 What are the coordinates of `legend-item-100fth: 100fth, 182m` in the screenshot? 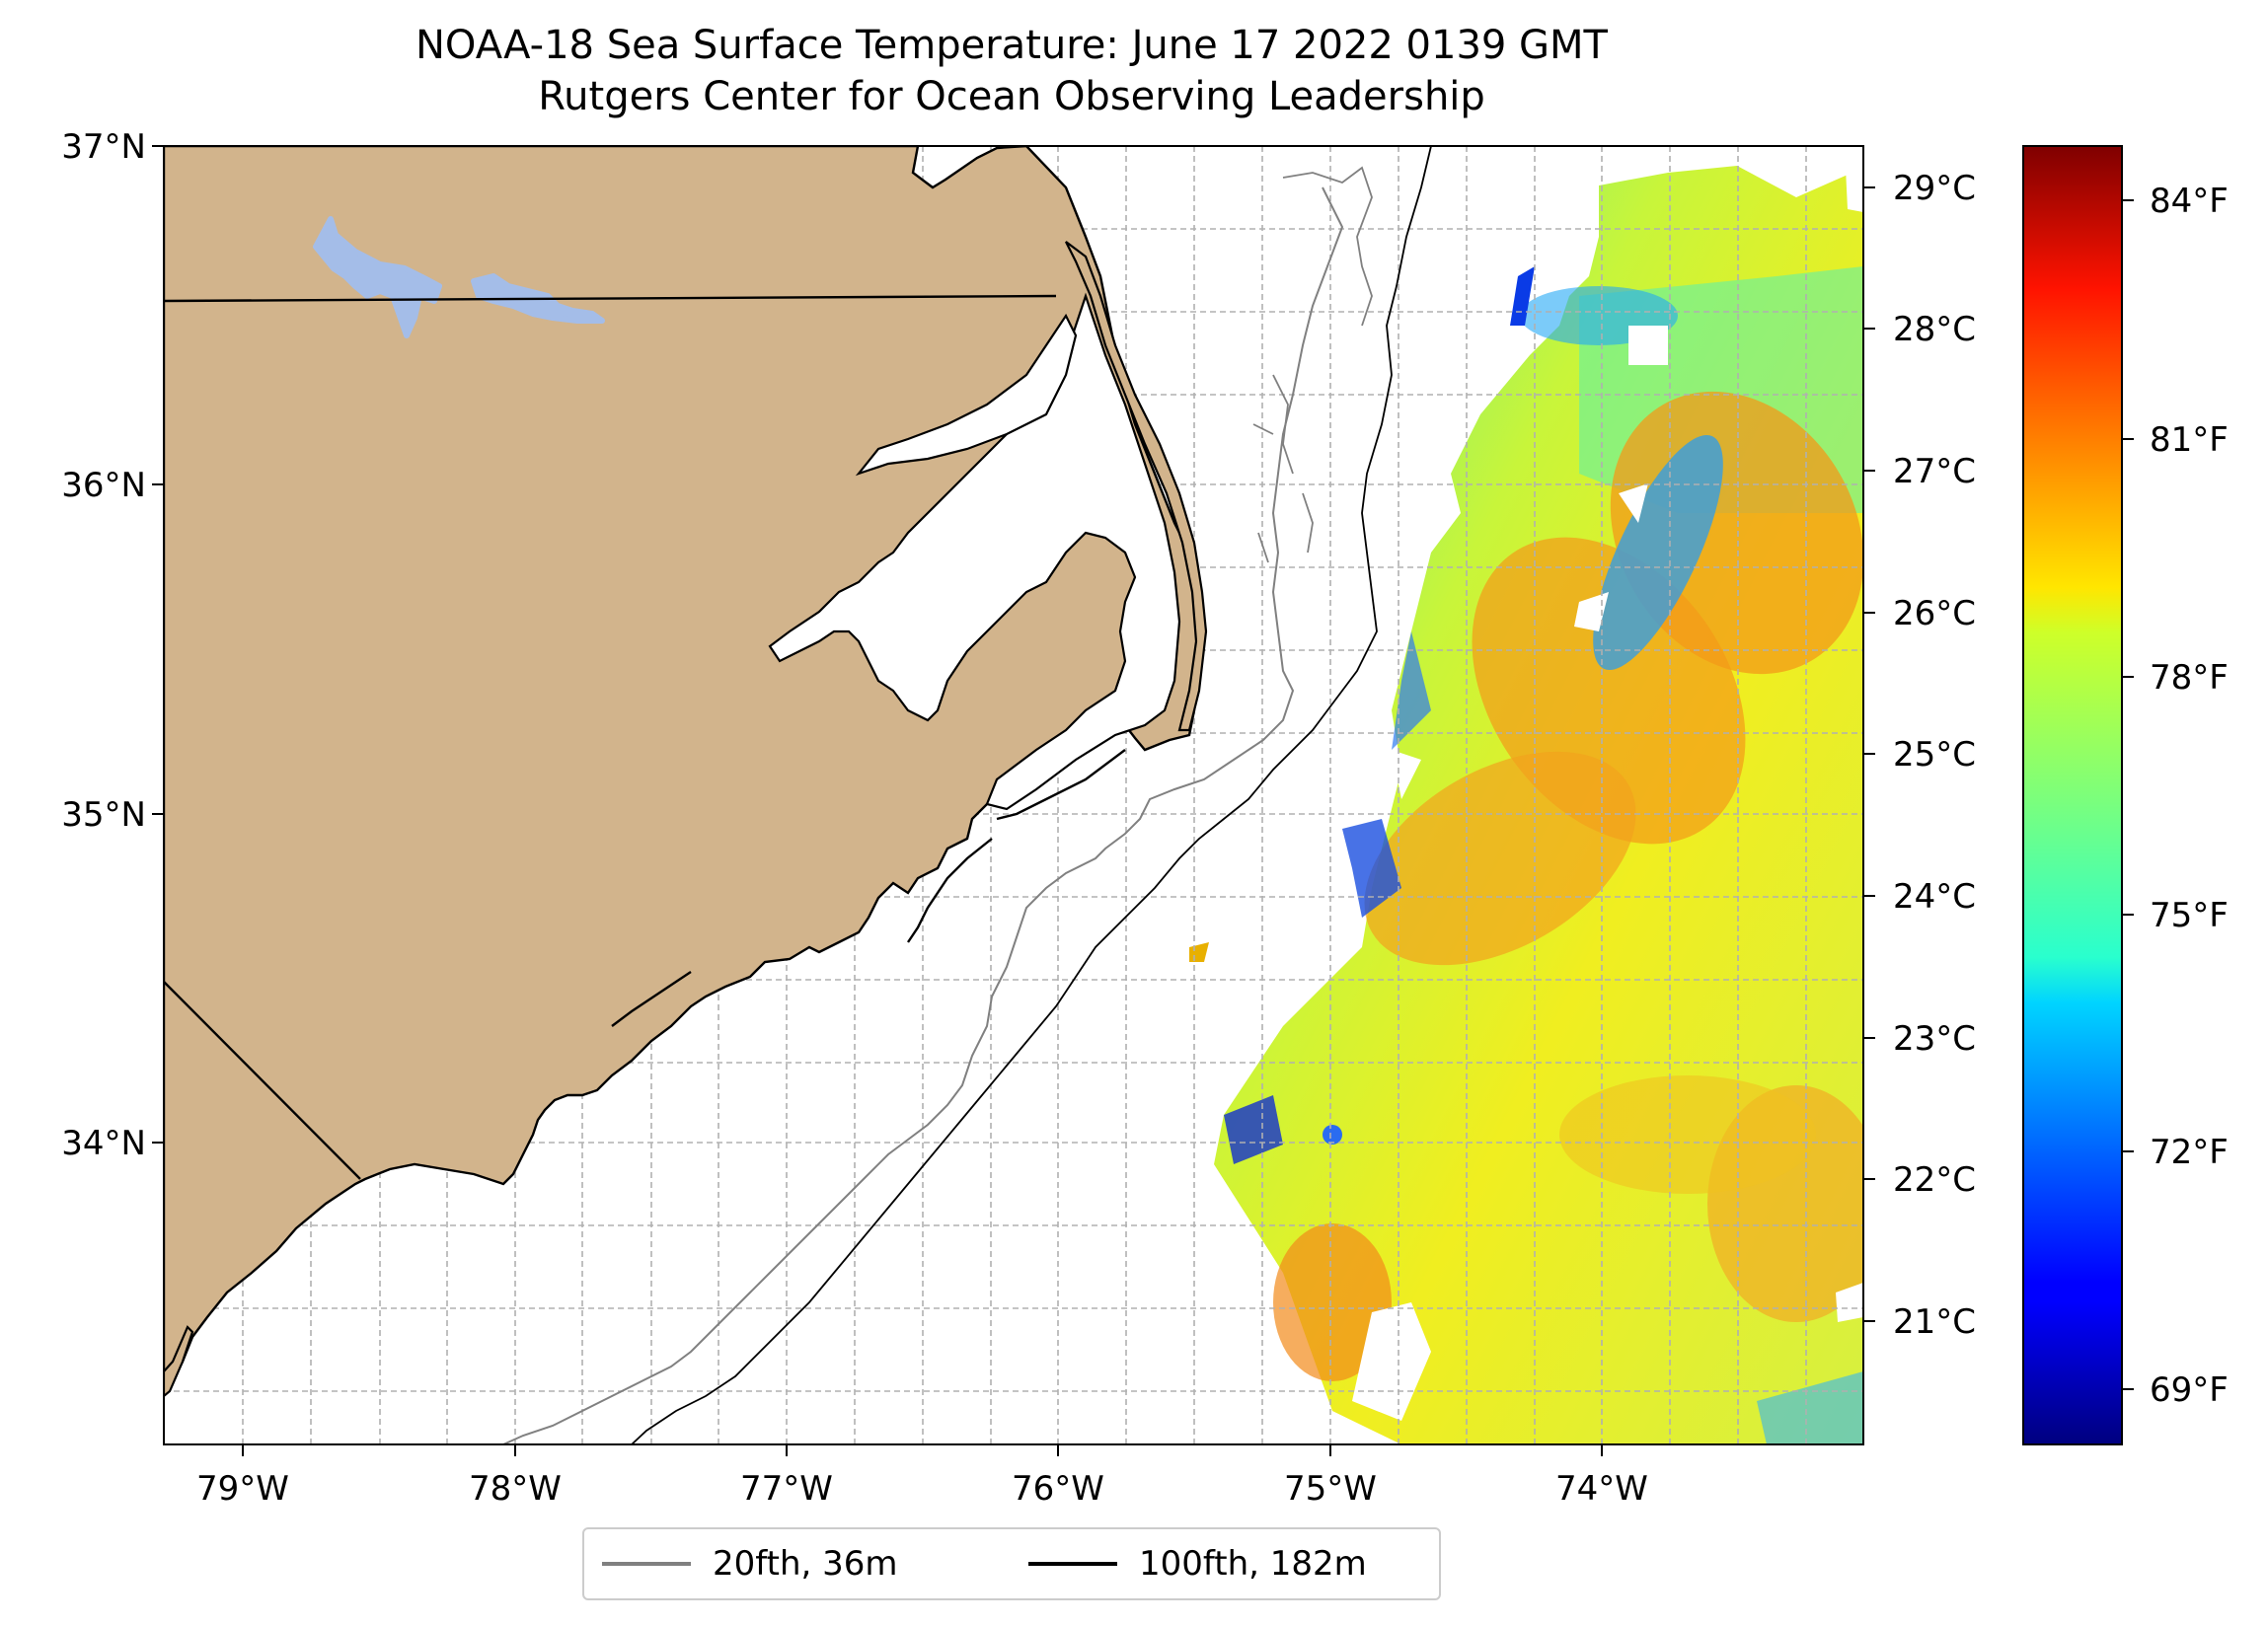 It's located at (1197, 1563).